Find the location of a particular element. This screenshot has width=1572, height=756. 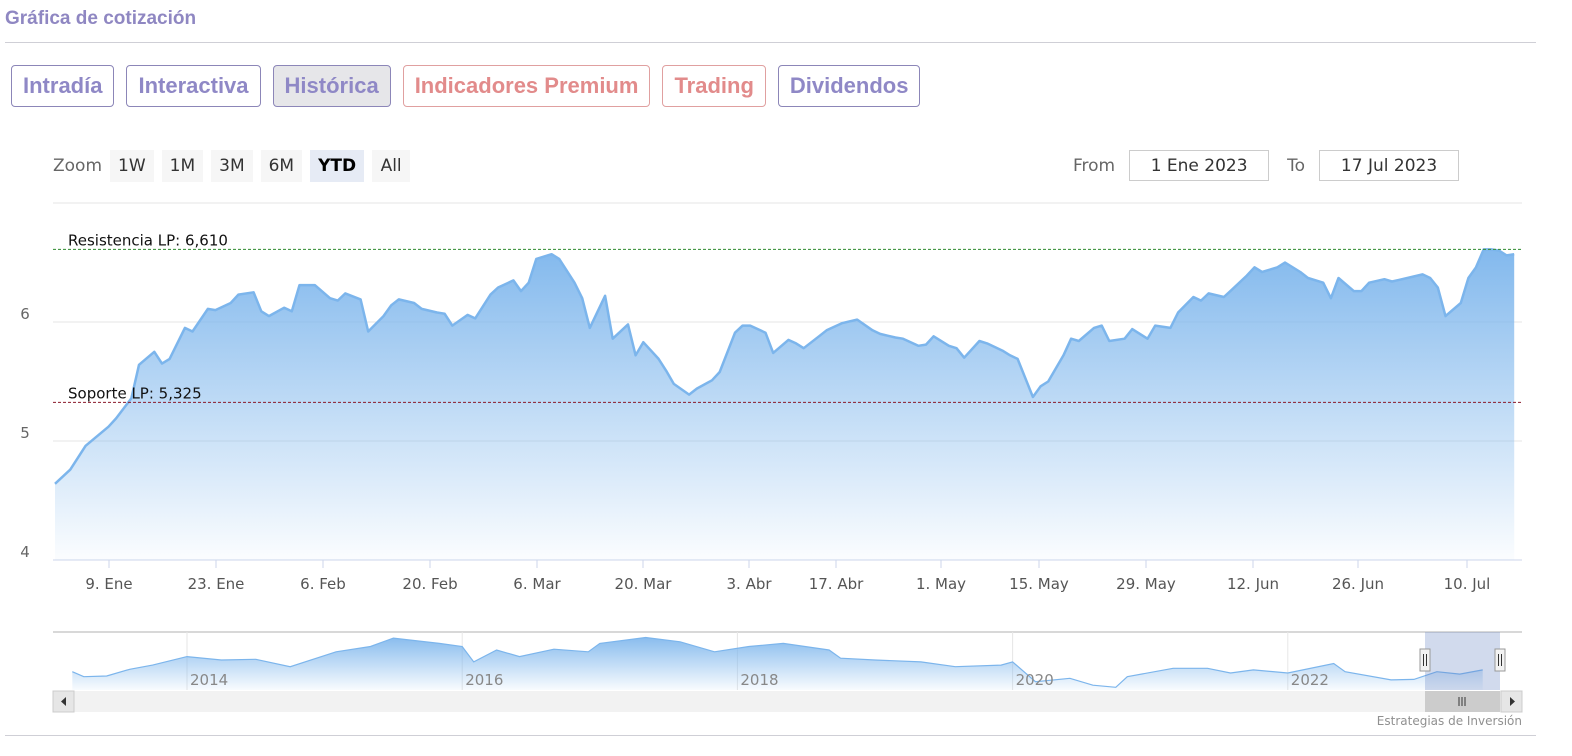

navigator-year-label: 2016 is located at coordinates (484, 680).